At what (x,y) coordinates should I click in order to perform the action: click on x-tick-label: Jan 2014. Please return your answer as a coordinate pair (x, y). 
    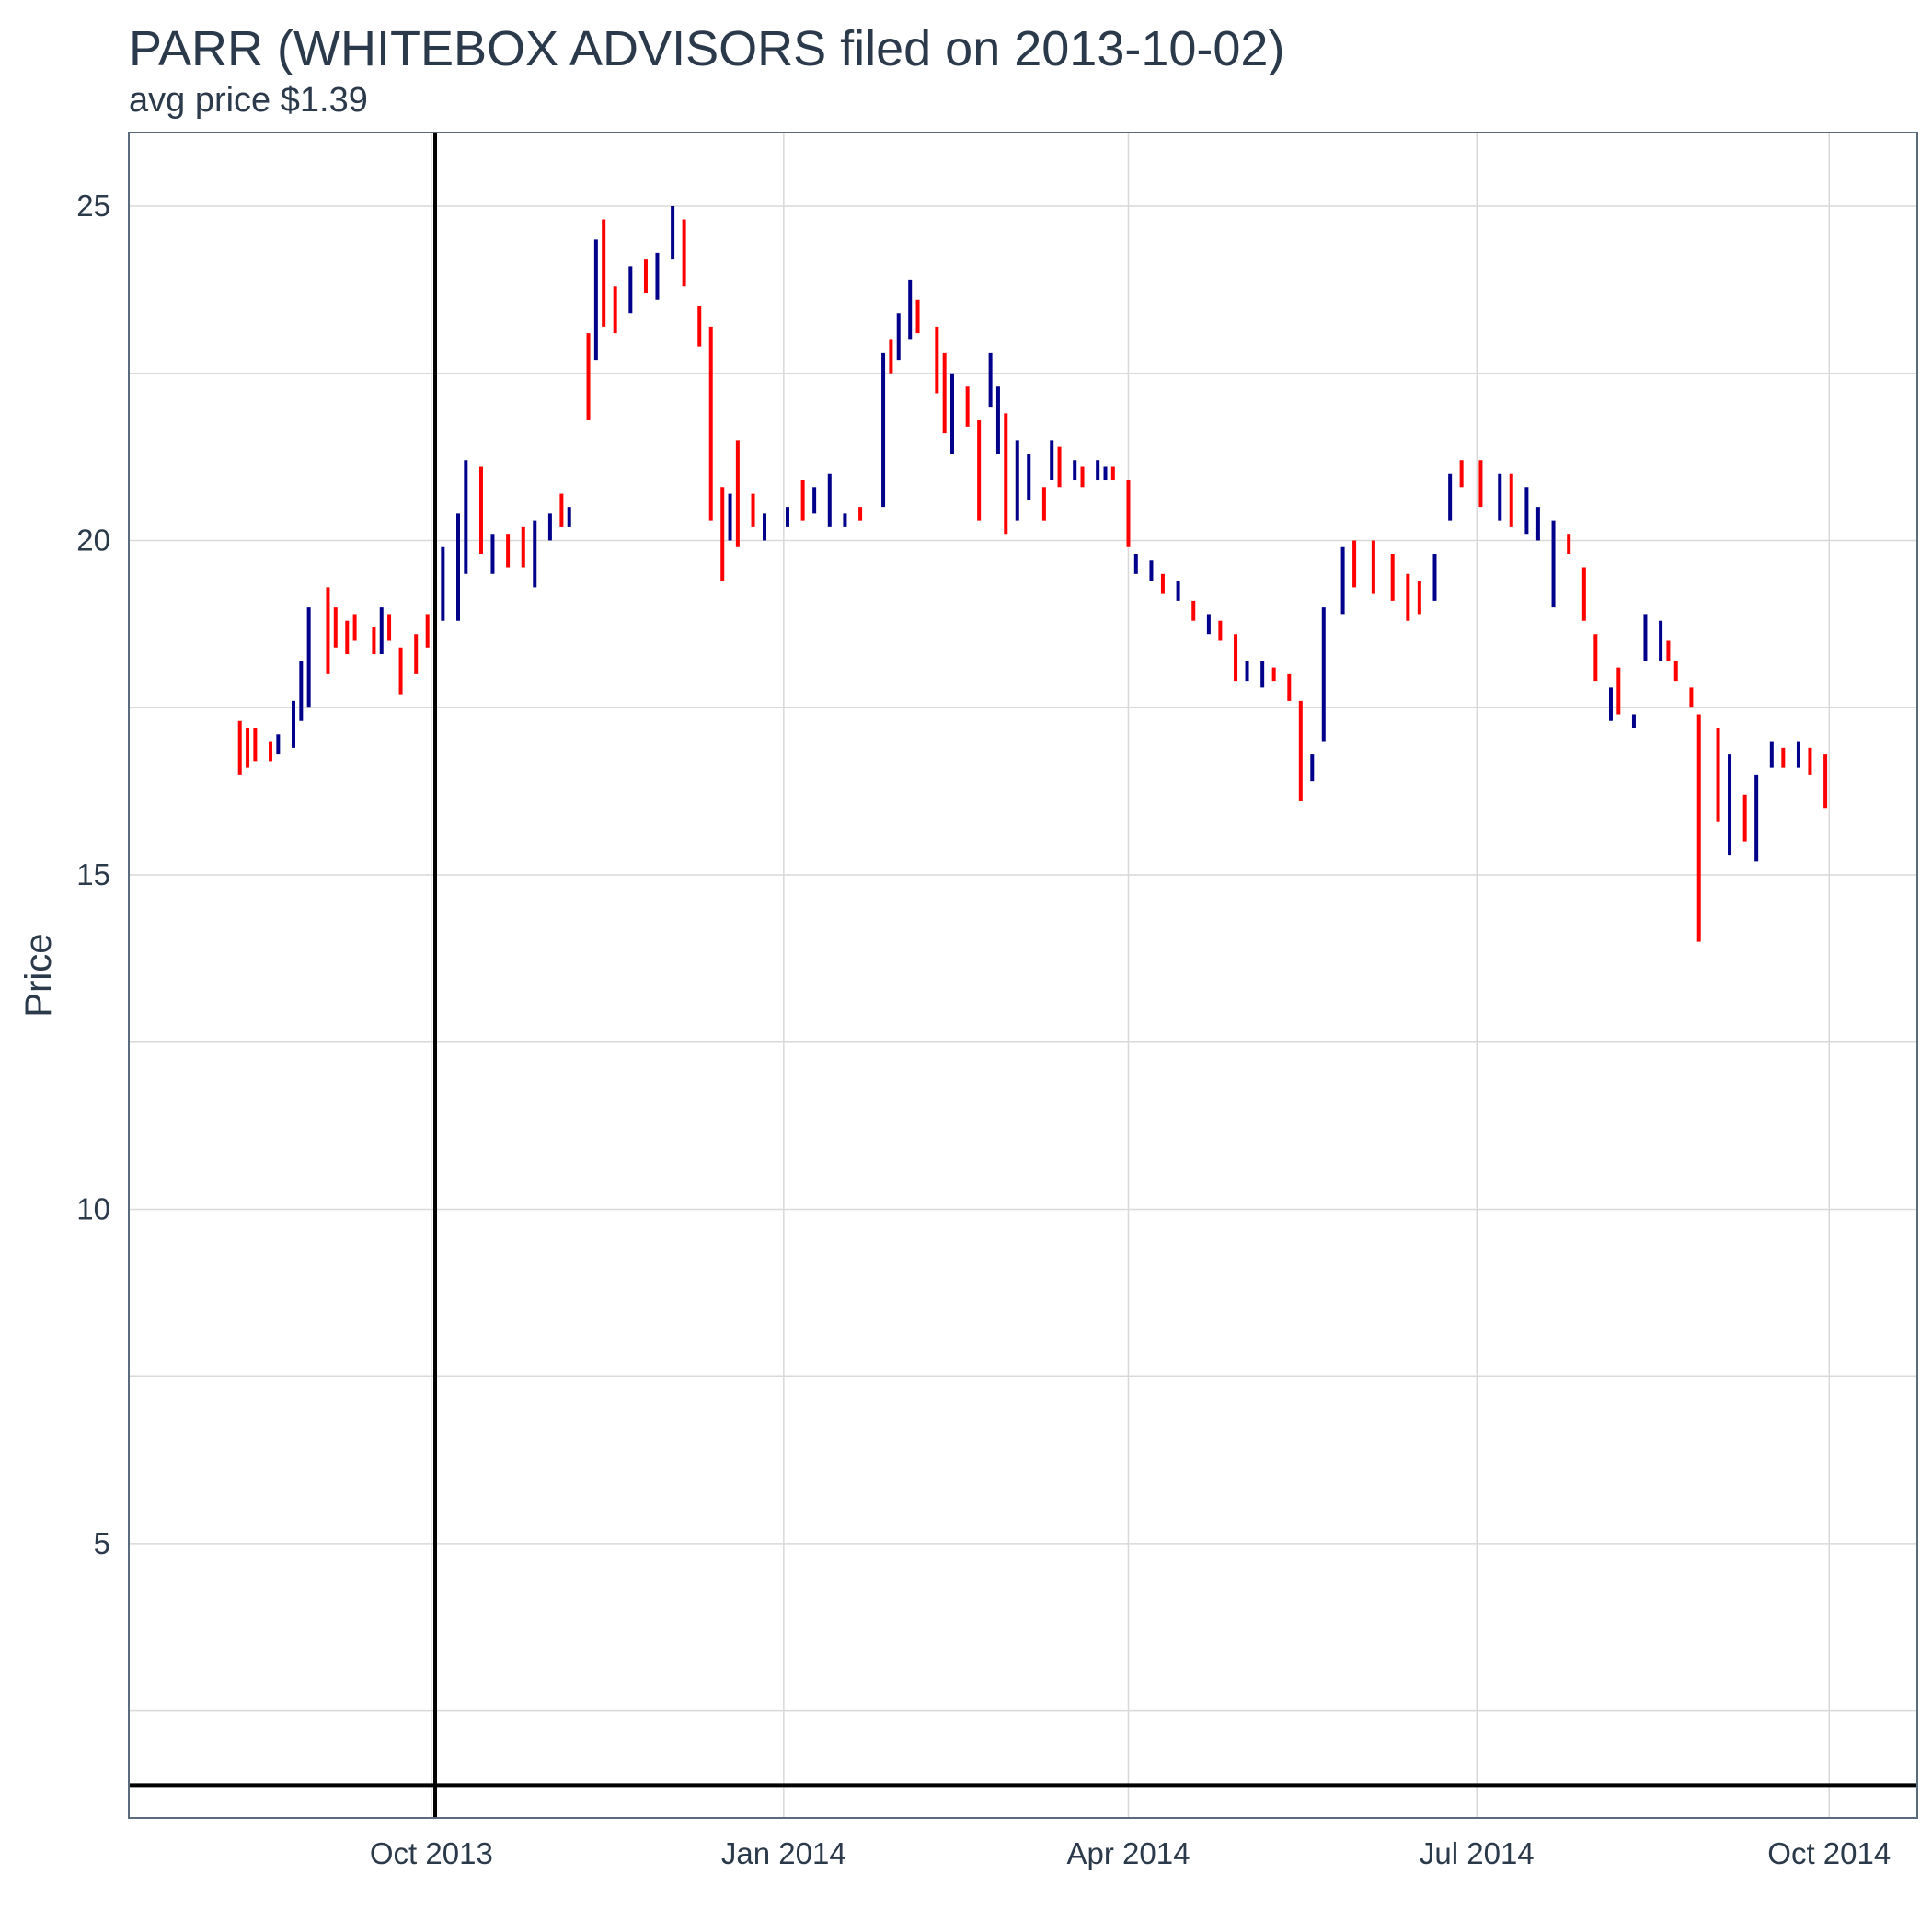
    Looking at the image, I should click on (783, 1853).